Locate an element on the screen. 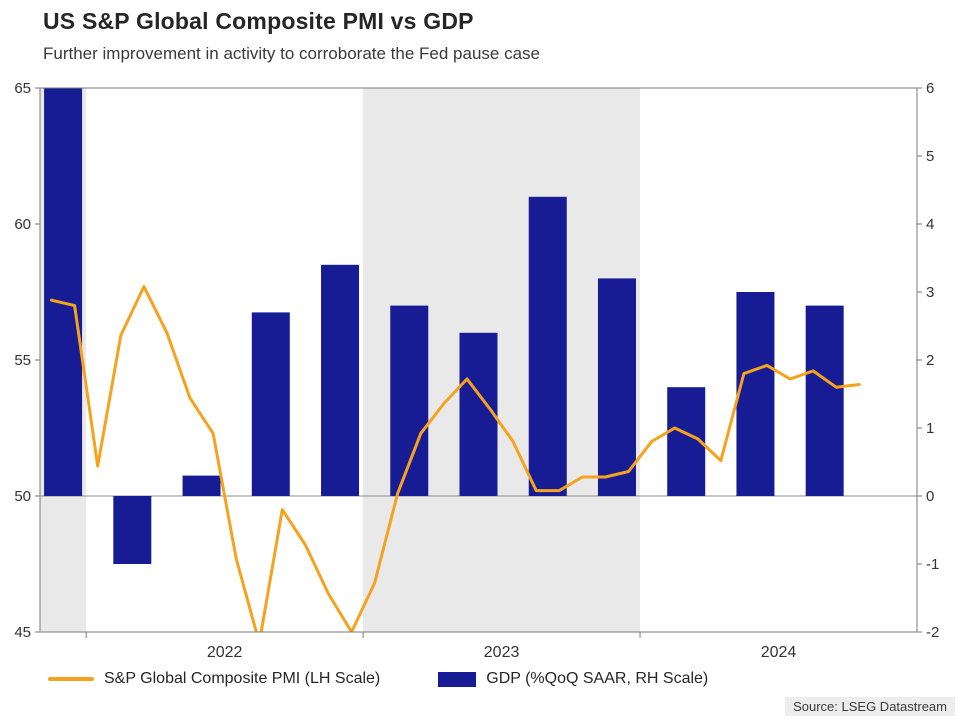  right-axis-tick-label: 0 is located at coordinates (930, 496).